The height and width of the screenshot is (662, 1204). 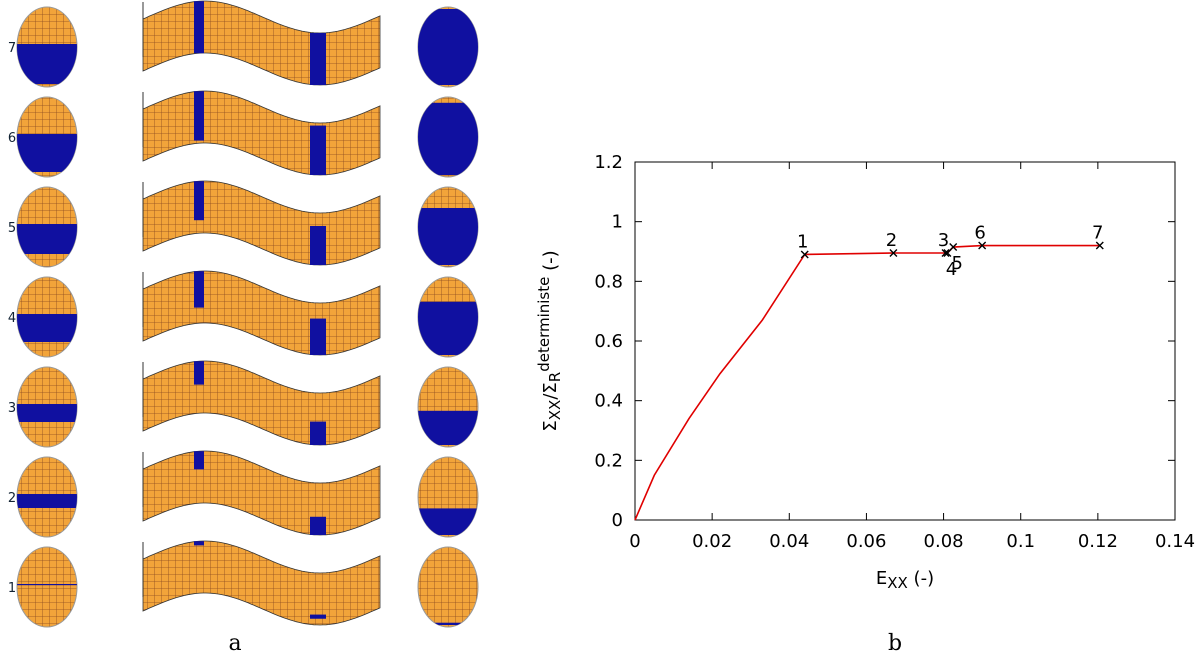 I want to click on y-tick-label: 0.6, so click(x=608, y=341).